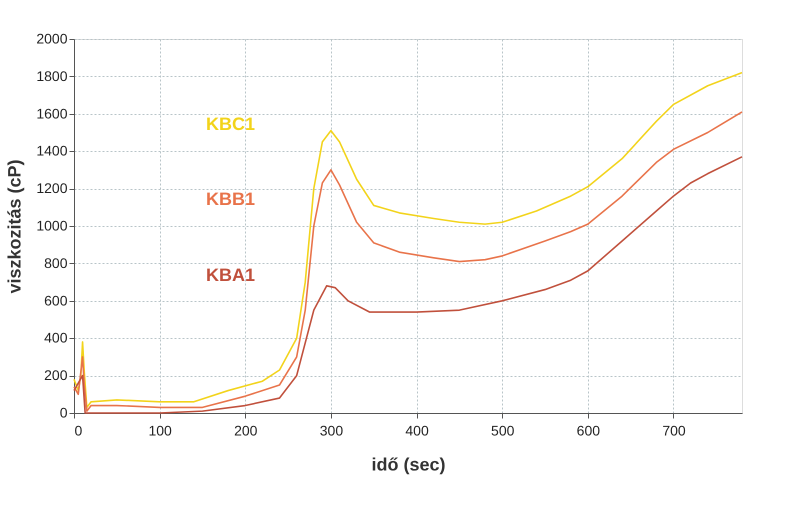 This screenshot has height=511, width=811. Describe the element at coordinates (231, 199) in the screenshot. I see `text: KBB1` at that location.